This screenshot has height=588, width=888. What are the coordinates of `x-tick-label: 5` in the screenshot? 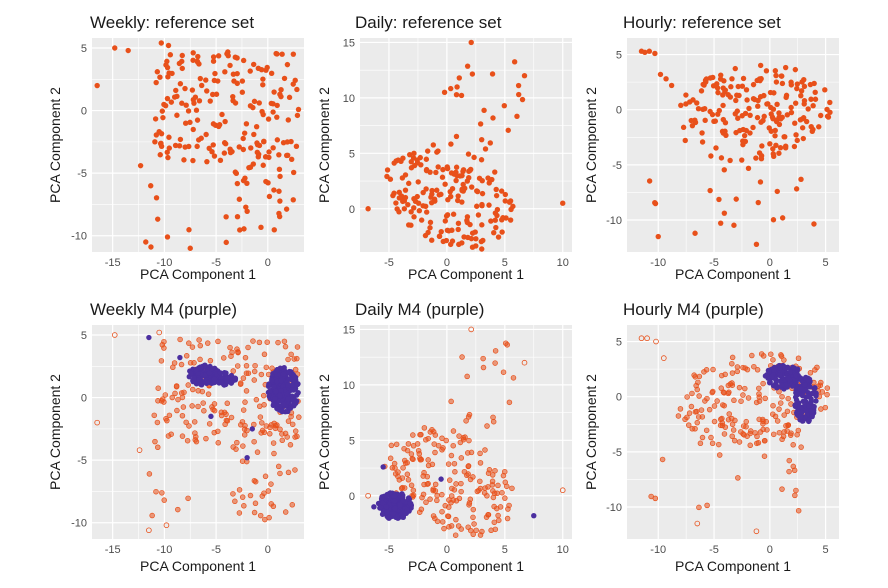 It's located at (826, 550).